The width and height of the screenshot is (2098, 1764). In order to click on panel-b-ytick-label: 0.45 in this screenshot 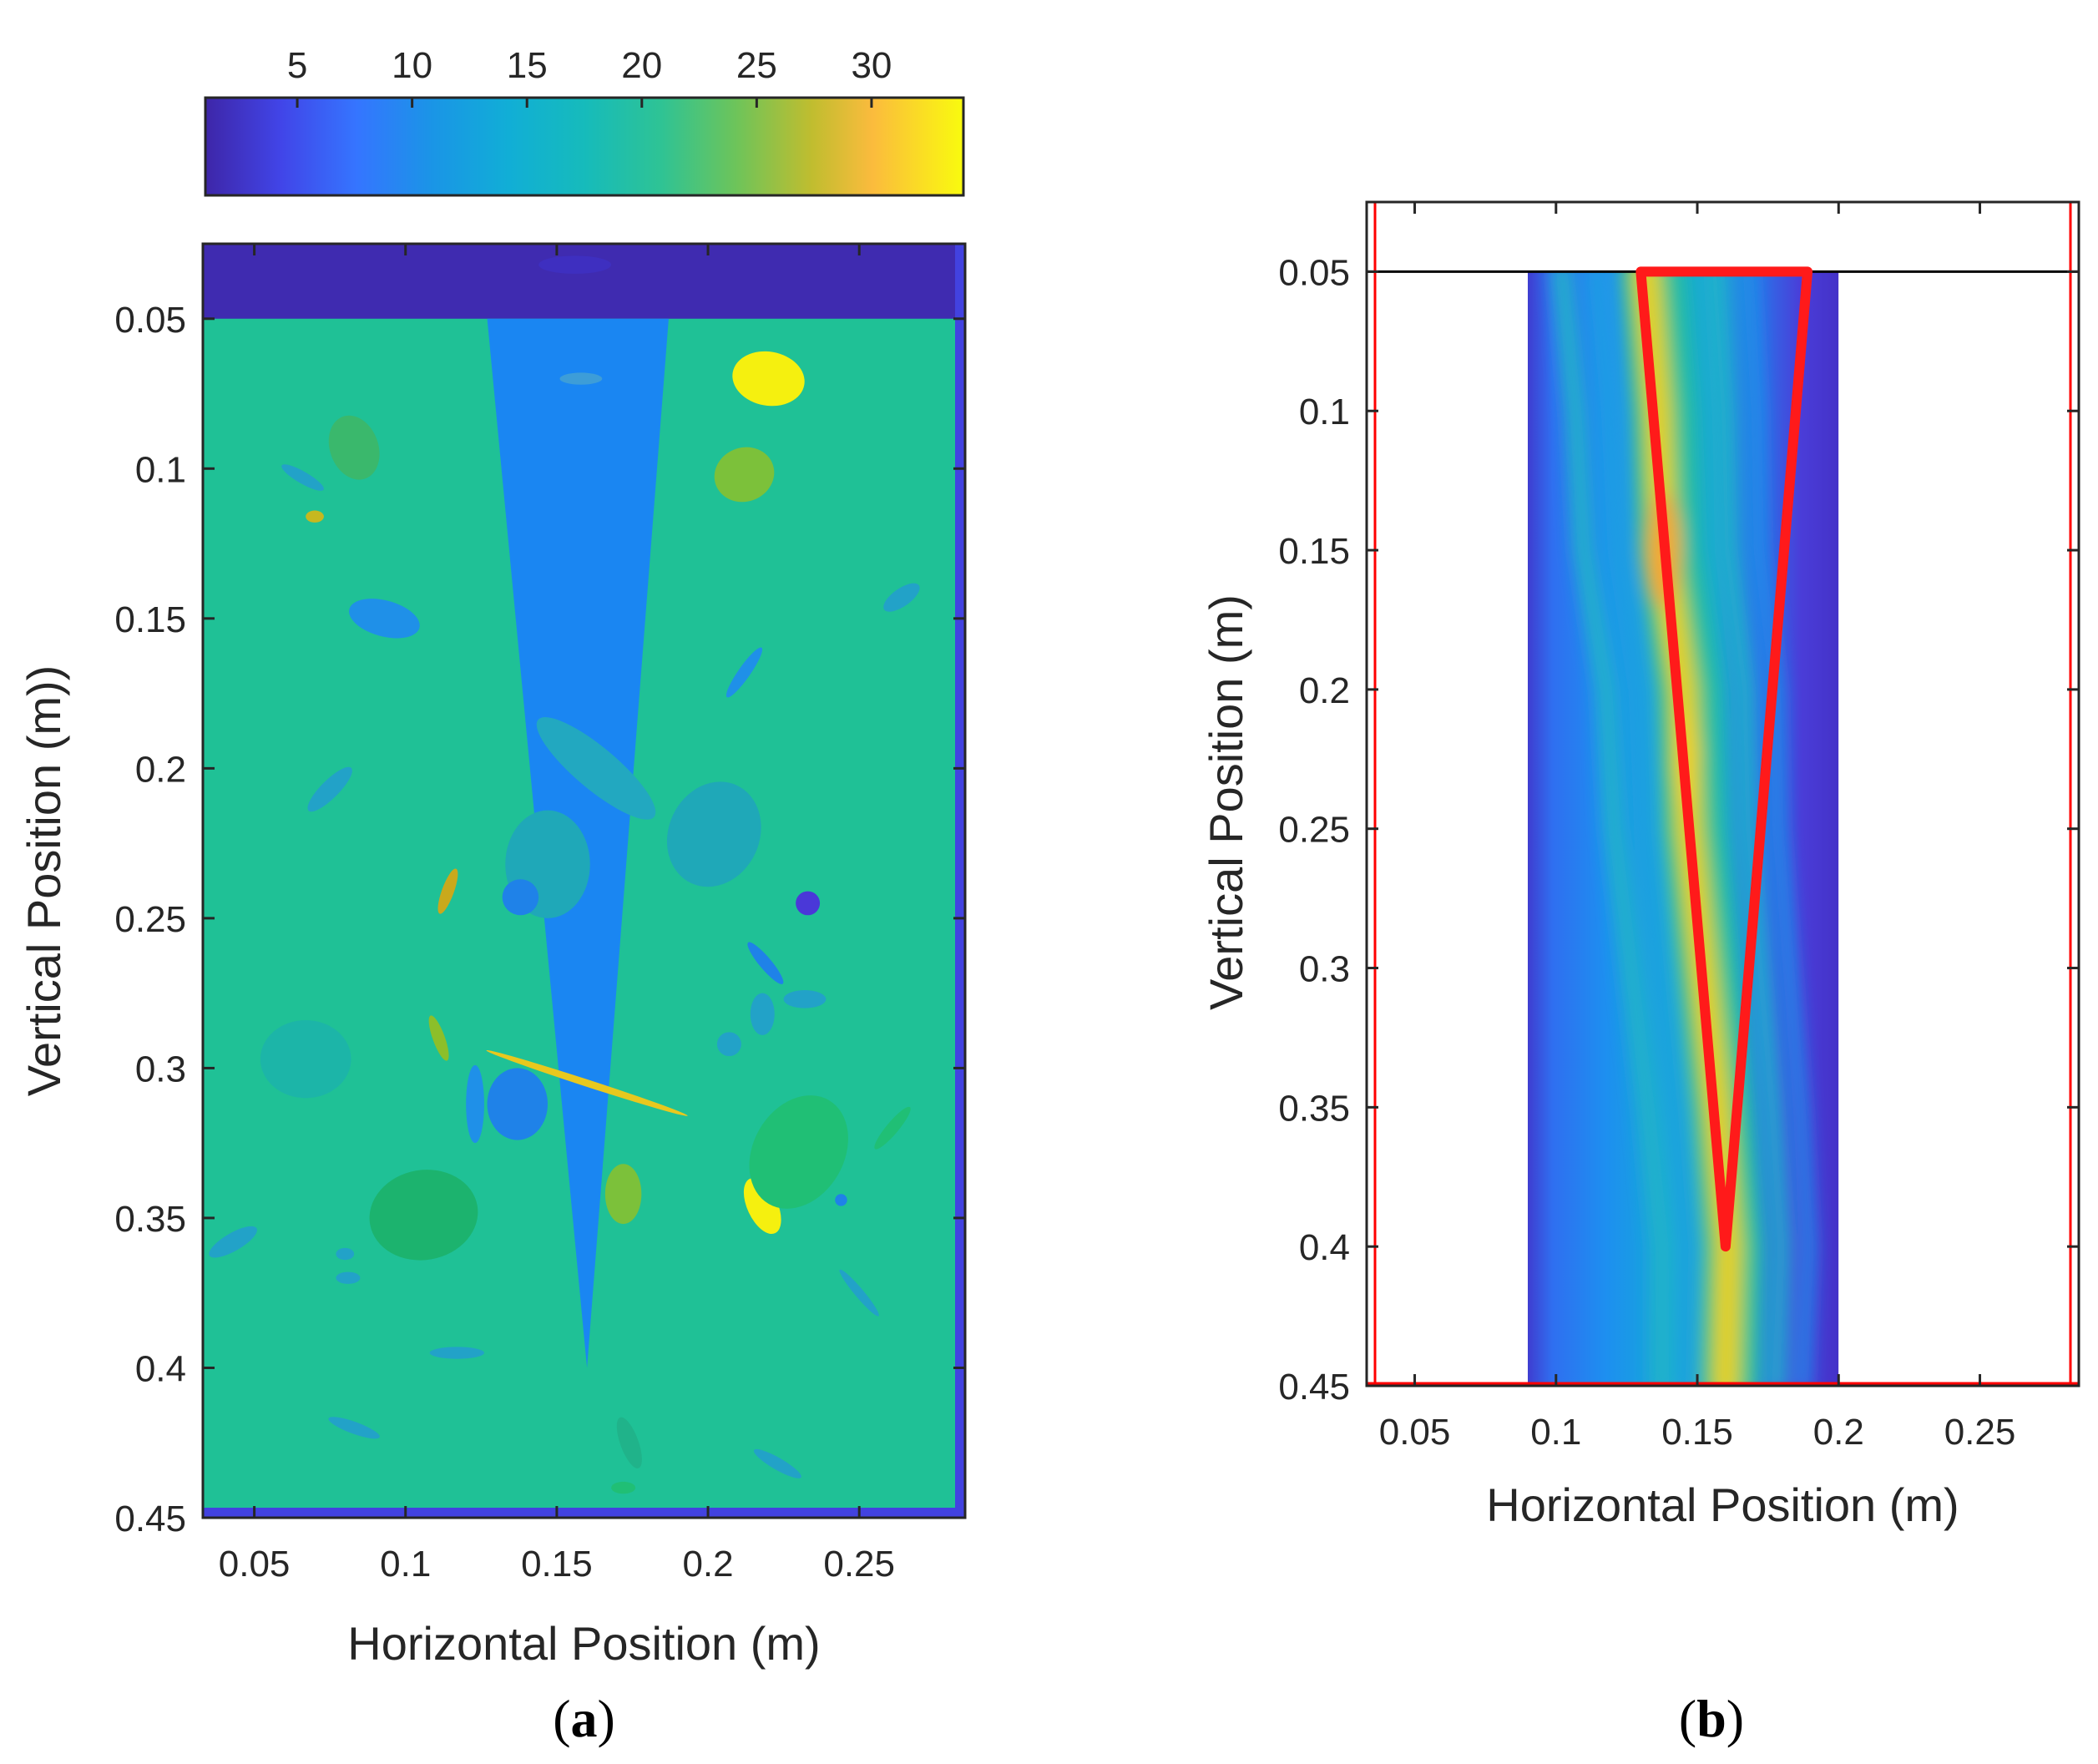, I will do `click(1314, 1387)`.